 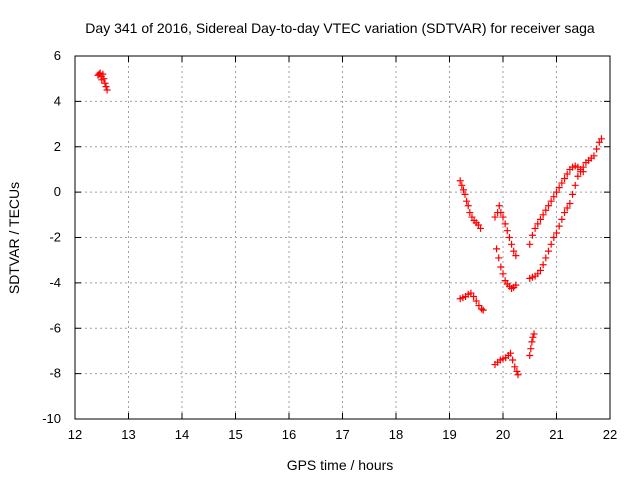 What do you see at coordinates (55, 237) in the screenshot?
I see `y-tick-label: -2` at bounding box center [55, 237].